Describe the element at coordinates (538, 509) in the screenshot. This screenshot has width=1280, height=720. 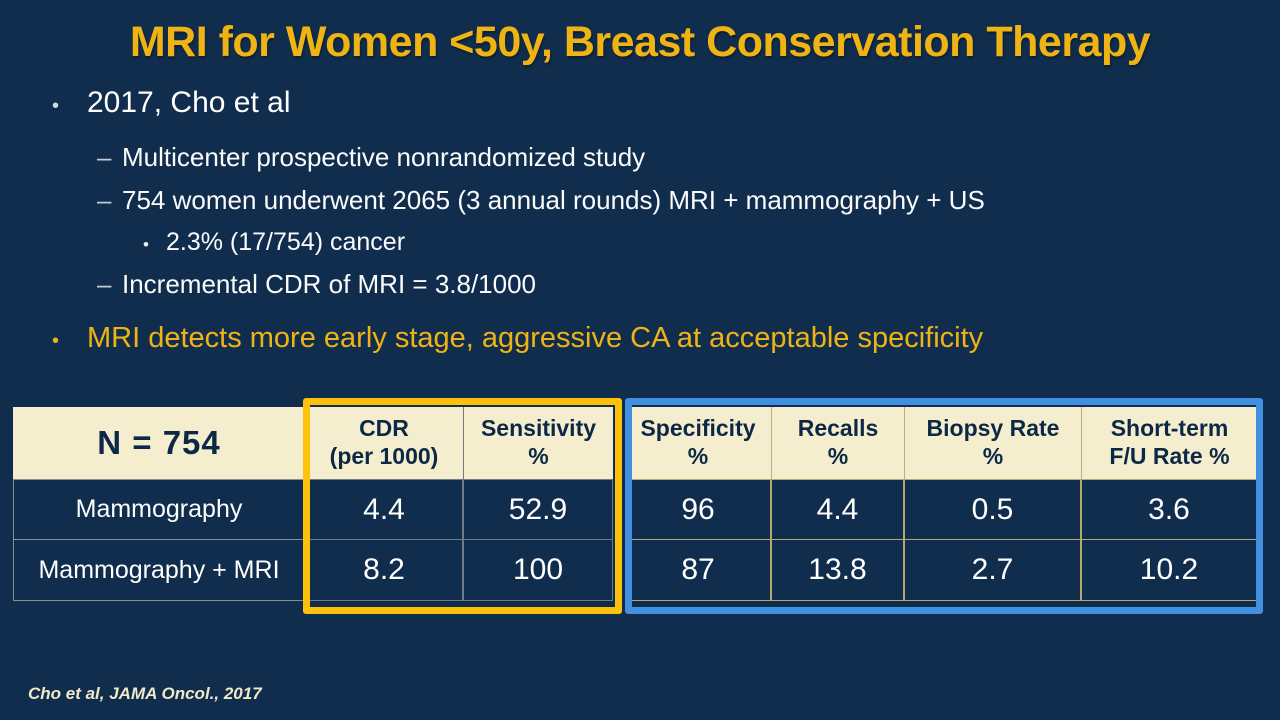
I see `table-cell: 52.9` at that location.